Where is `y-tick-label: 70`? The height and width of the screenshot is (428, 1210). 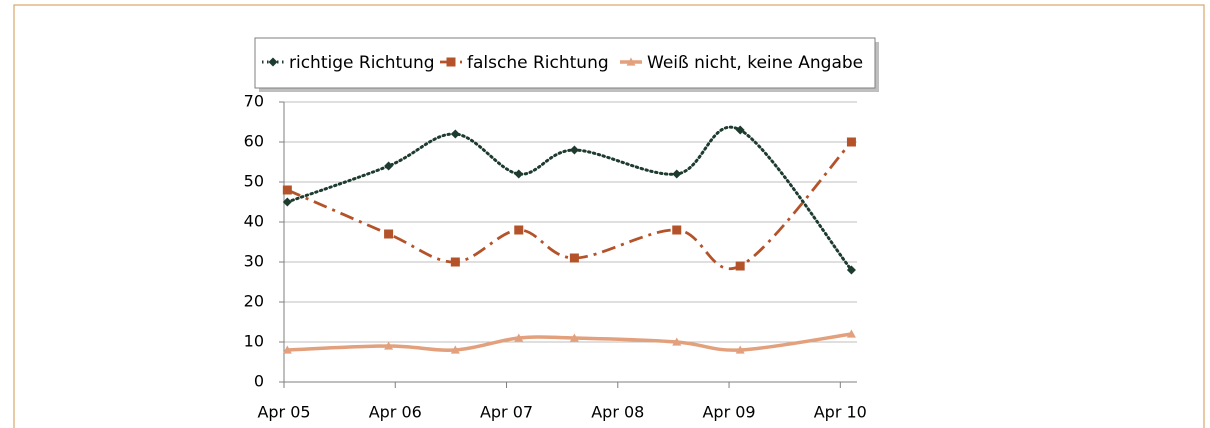 y-tick-label: 70 is located at coordinates (254, 101).